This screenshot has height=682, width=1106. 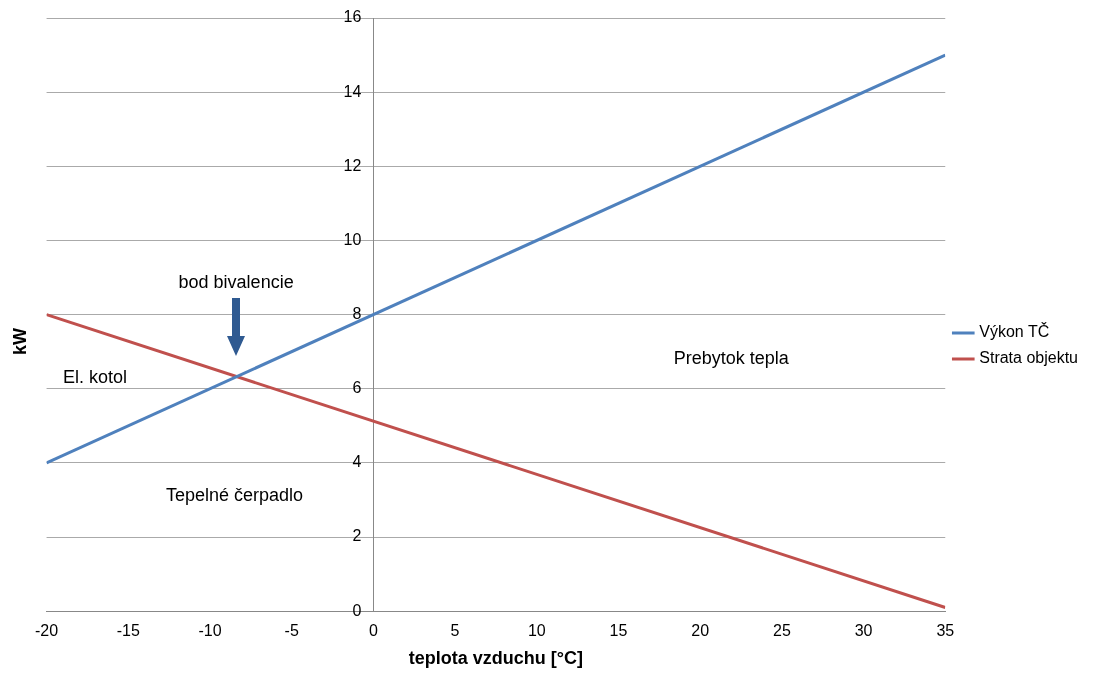 I want to click on y-axis-title: kW, so click(x=20, y=341).